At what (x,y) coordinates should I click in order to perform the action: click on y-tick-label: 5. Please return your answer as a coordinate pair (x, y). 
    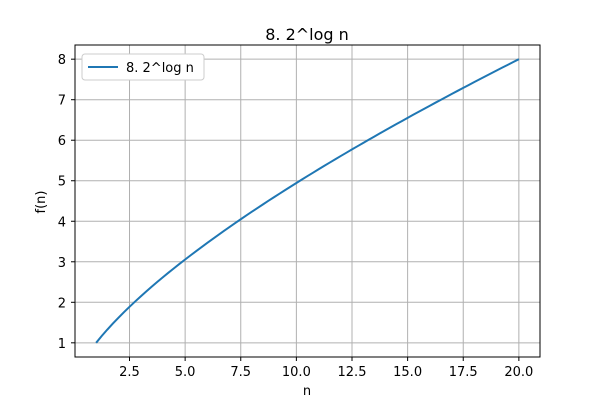
    Looking at the image, I should click on (62, 182).